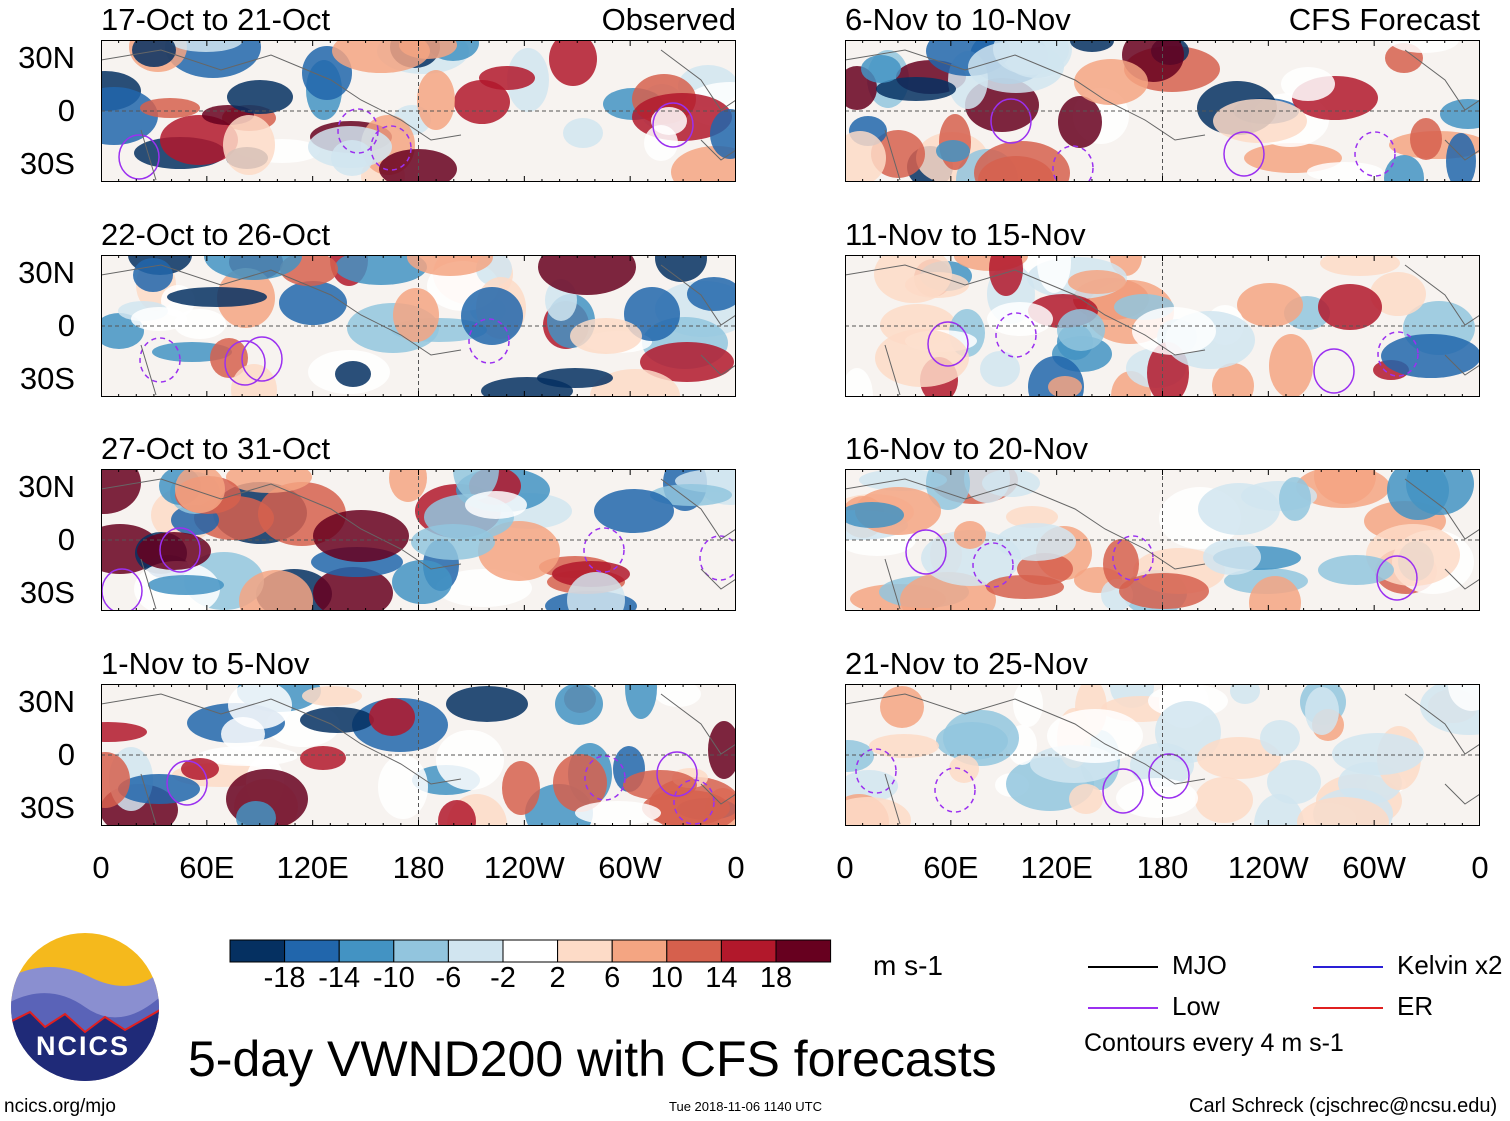  Describe the element at coordinates (1199, 965) in the screenshot. I see `legend-label: MJO` at that location.